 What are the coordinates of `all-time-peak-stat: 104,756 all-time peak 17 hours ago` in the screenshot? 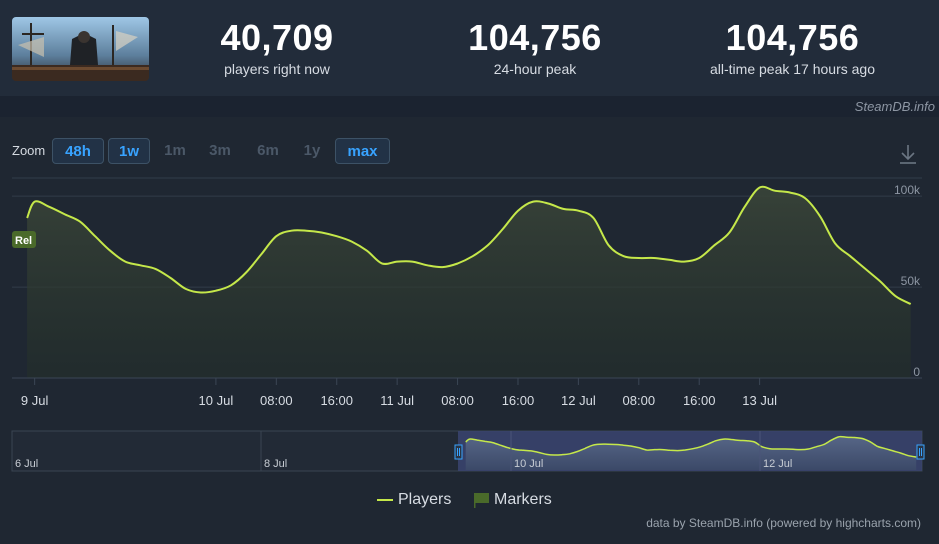 It's located at (792, 47).